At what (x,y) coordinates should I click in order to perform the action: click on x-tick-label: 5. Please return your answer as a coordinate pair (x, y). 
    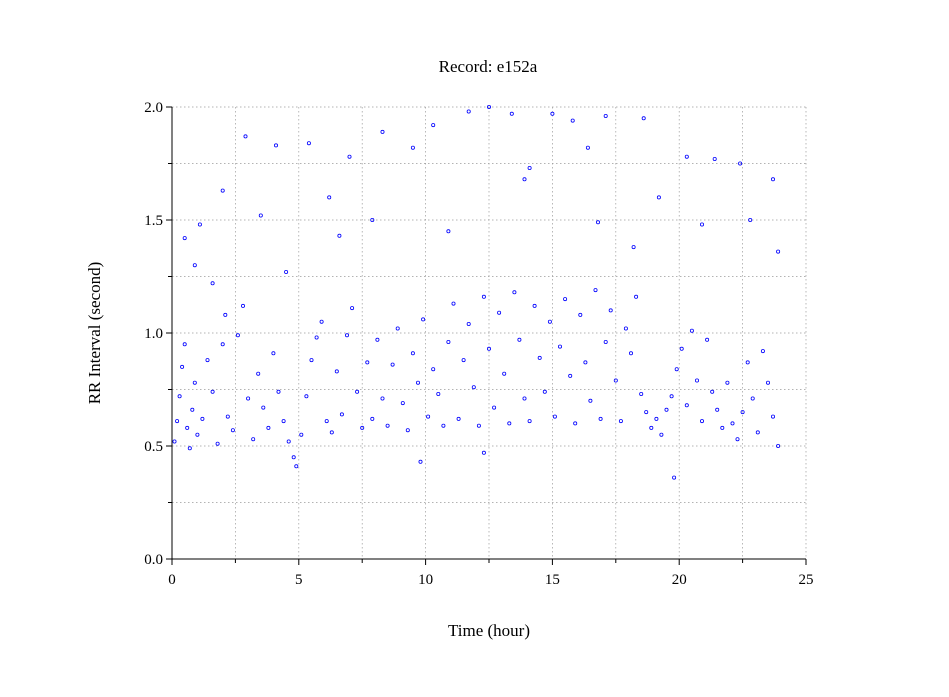
    Looking at the image, I should click on (299, 580).